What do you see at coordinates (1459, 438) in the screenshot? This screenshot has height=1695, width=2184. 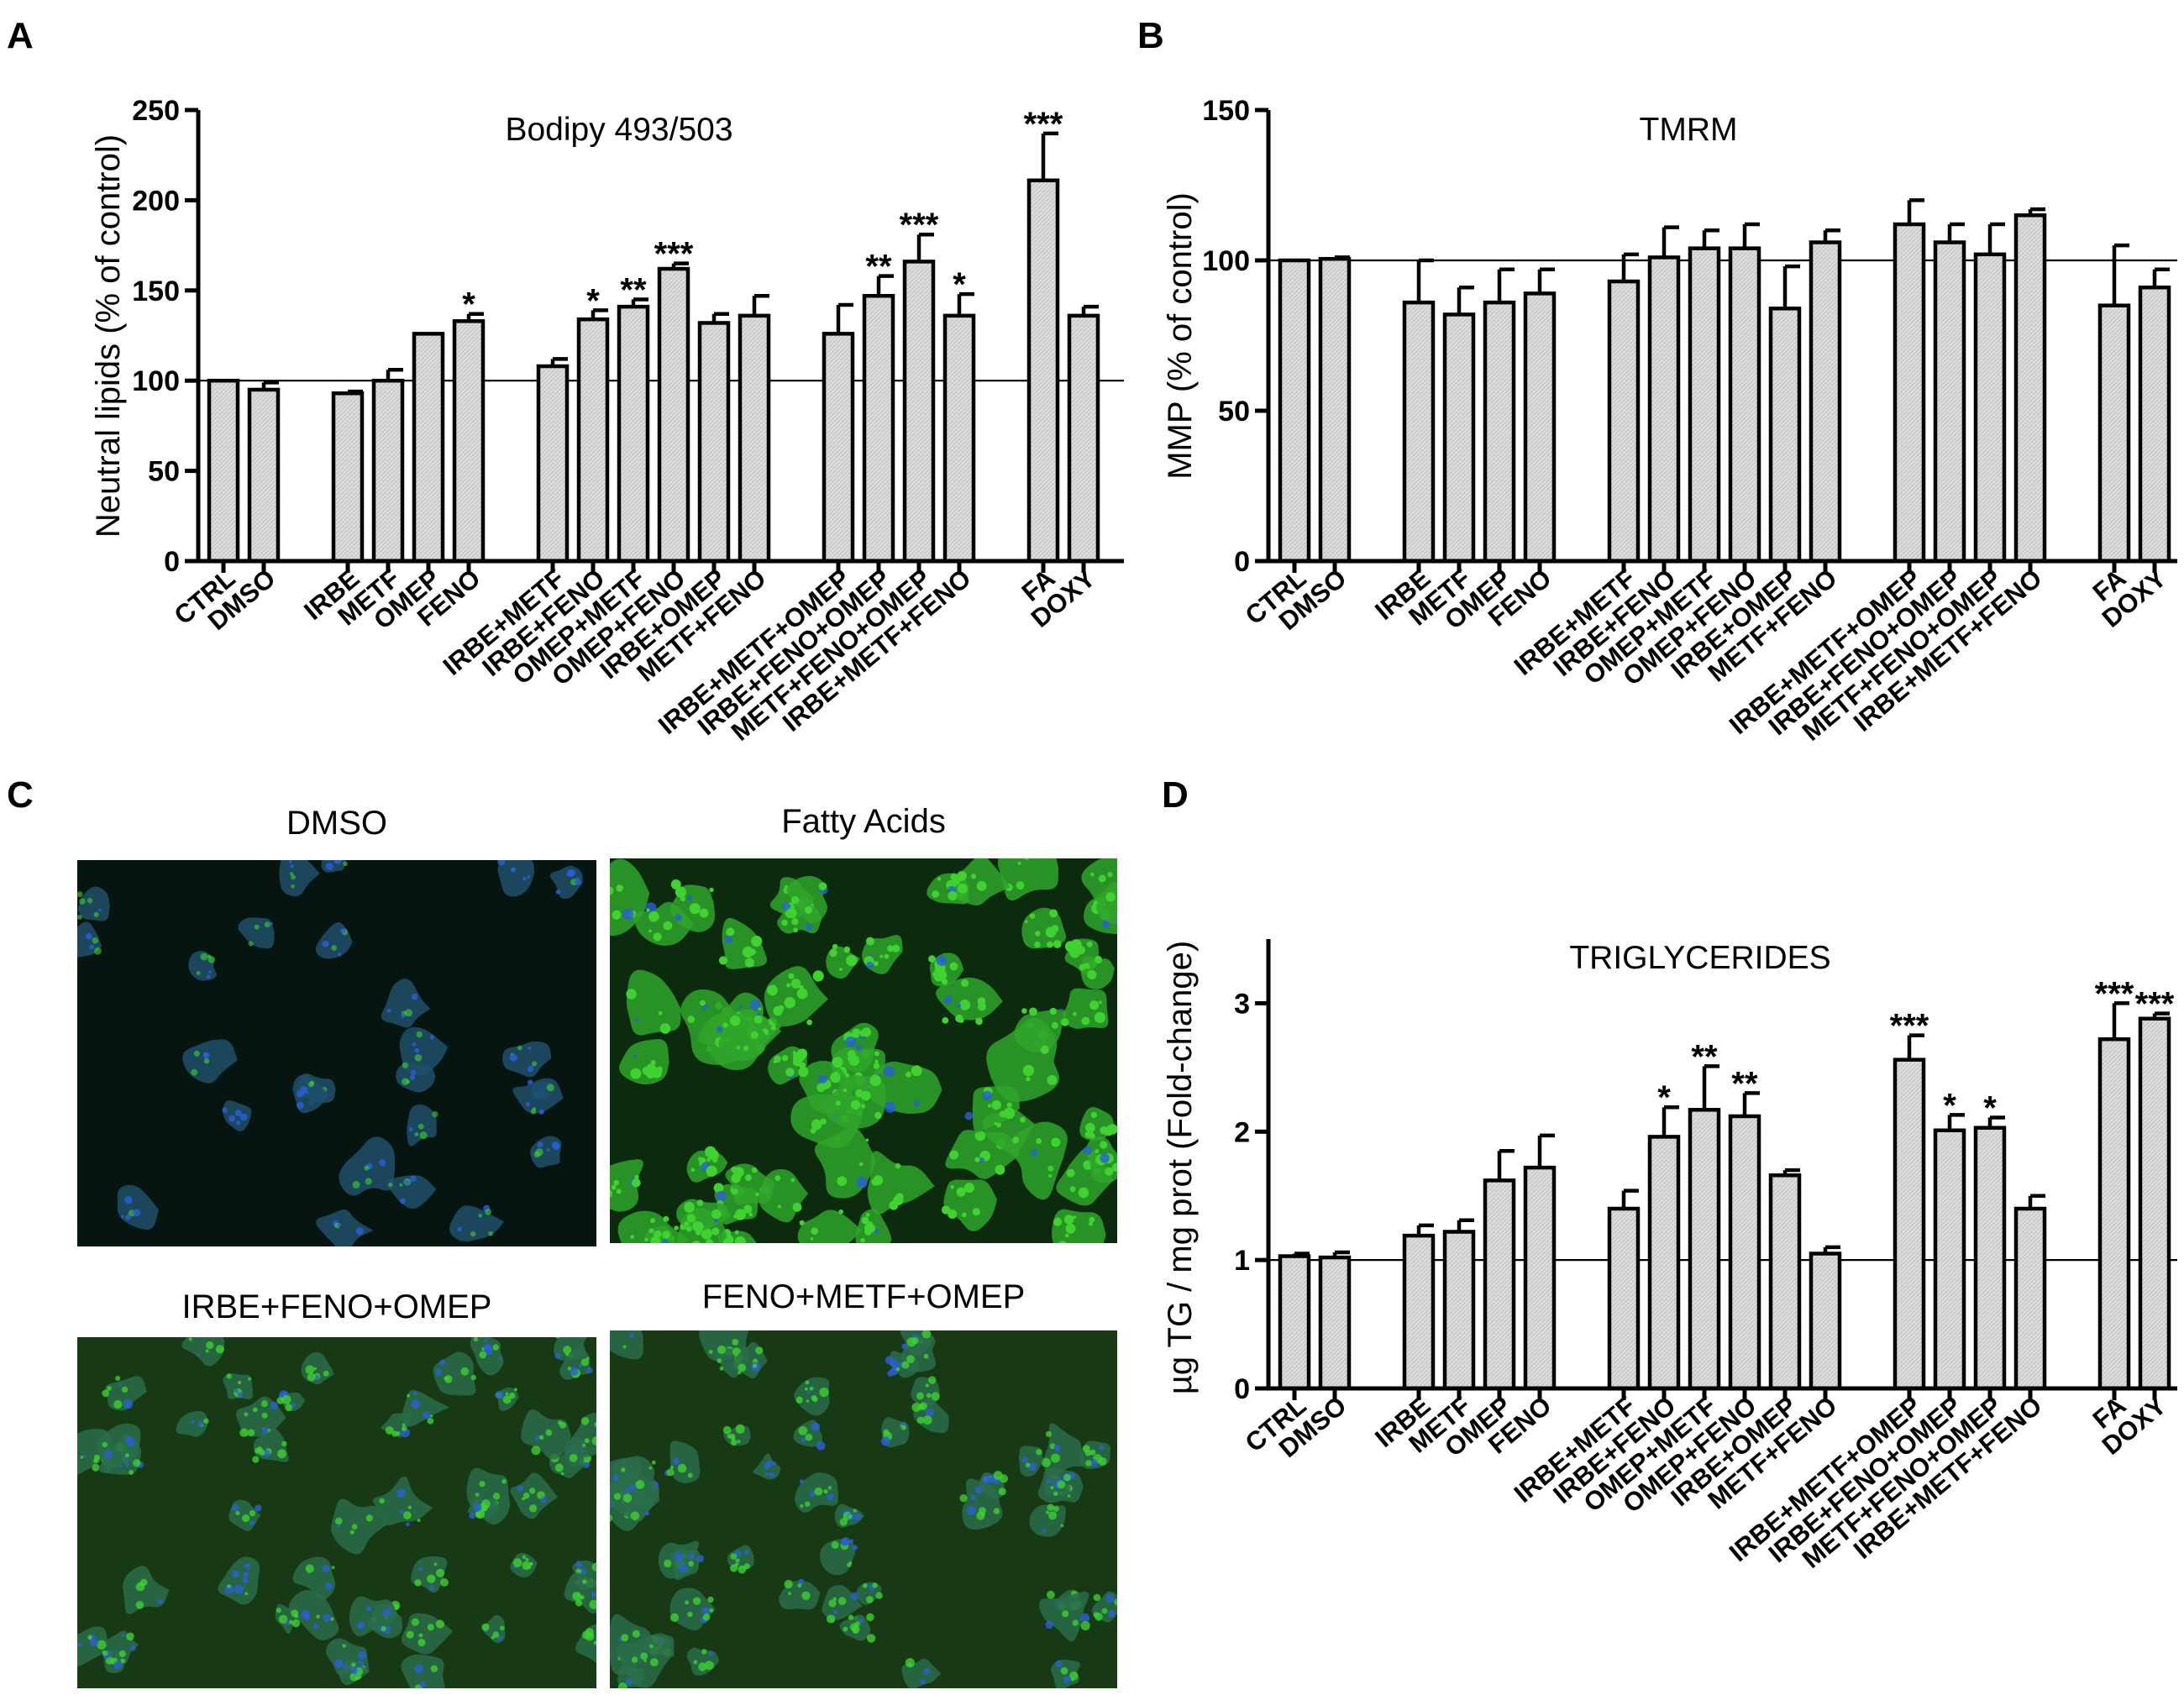 I see `bar-metf` at bounding box center [1459, 438].